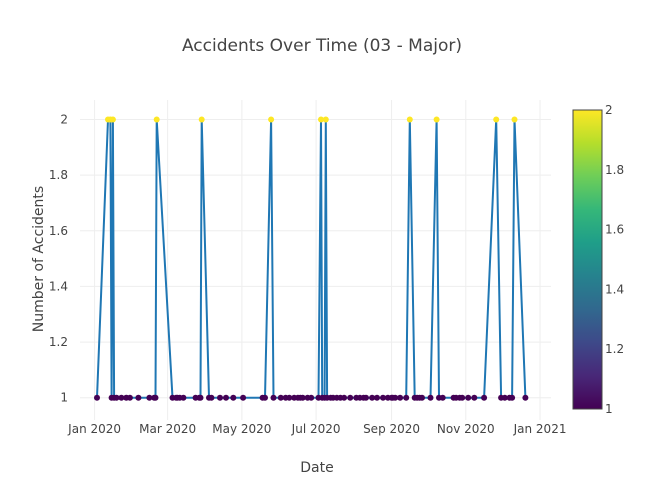 The height and width of the screenshot is (504, 645). Describe the element at coordinates (609, 409) in the screenshot. I see `colorbar-tick-label: 1` at that location.